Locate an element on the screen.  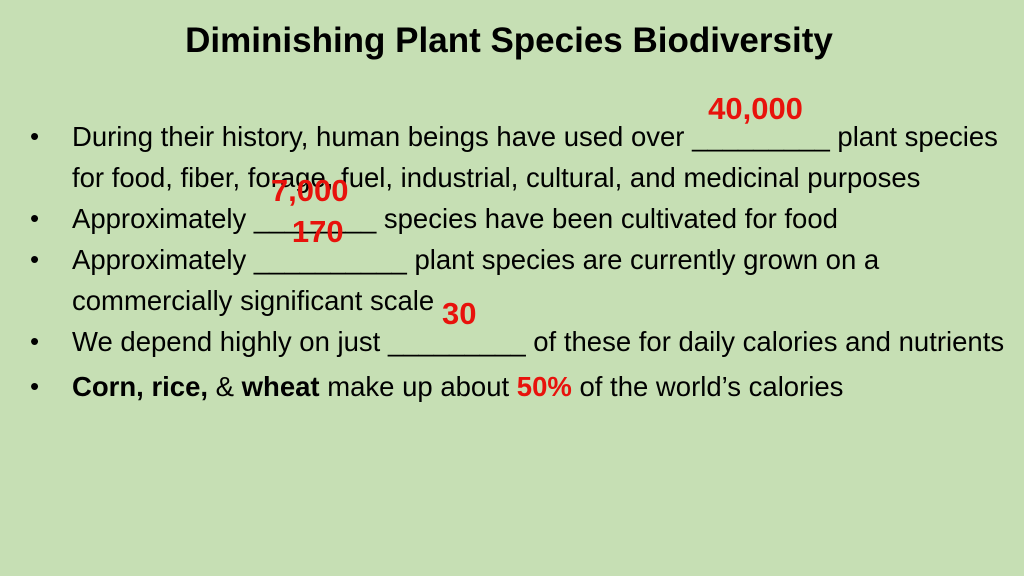
blank-underline: ________ is located at coordinates (315, 218).